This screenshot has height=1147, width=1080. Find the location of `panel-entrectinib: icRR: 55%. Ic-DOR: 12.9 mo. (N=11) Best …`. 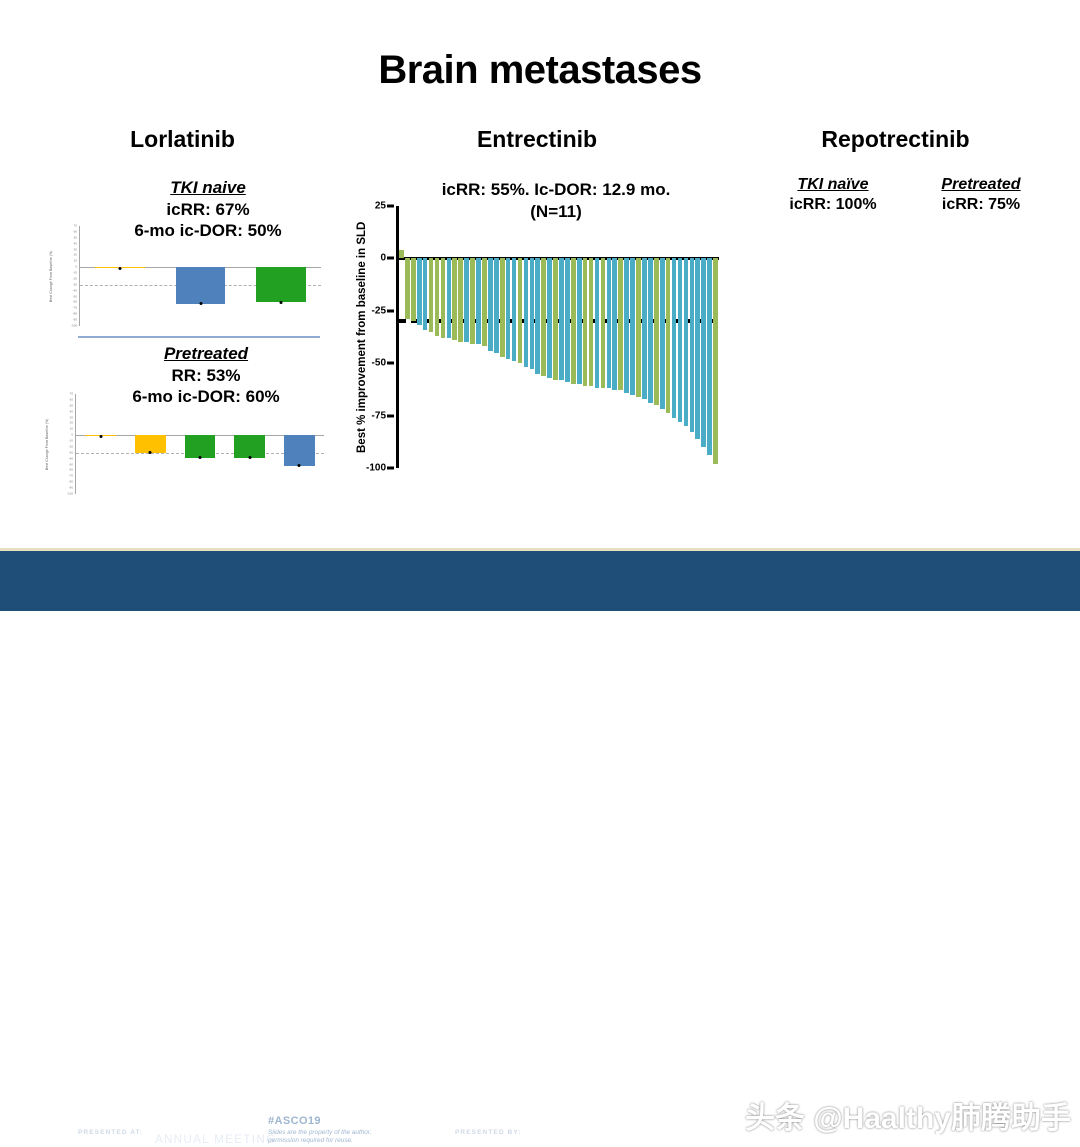

panel-entrectinib: icRR: 55%. Ic-DOR: 12.9 mo. (N=11) Best … is located at coordinates (536, 341).